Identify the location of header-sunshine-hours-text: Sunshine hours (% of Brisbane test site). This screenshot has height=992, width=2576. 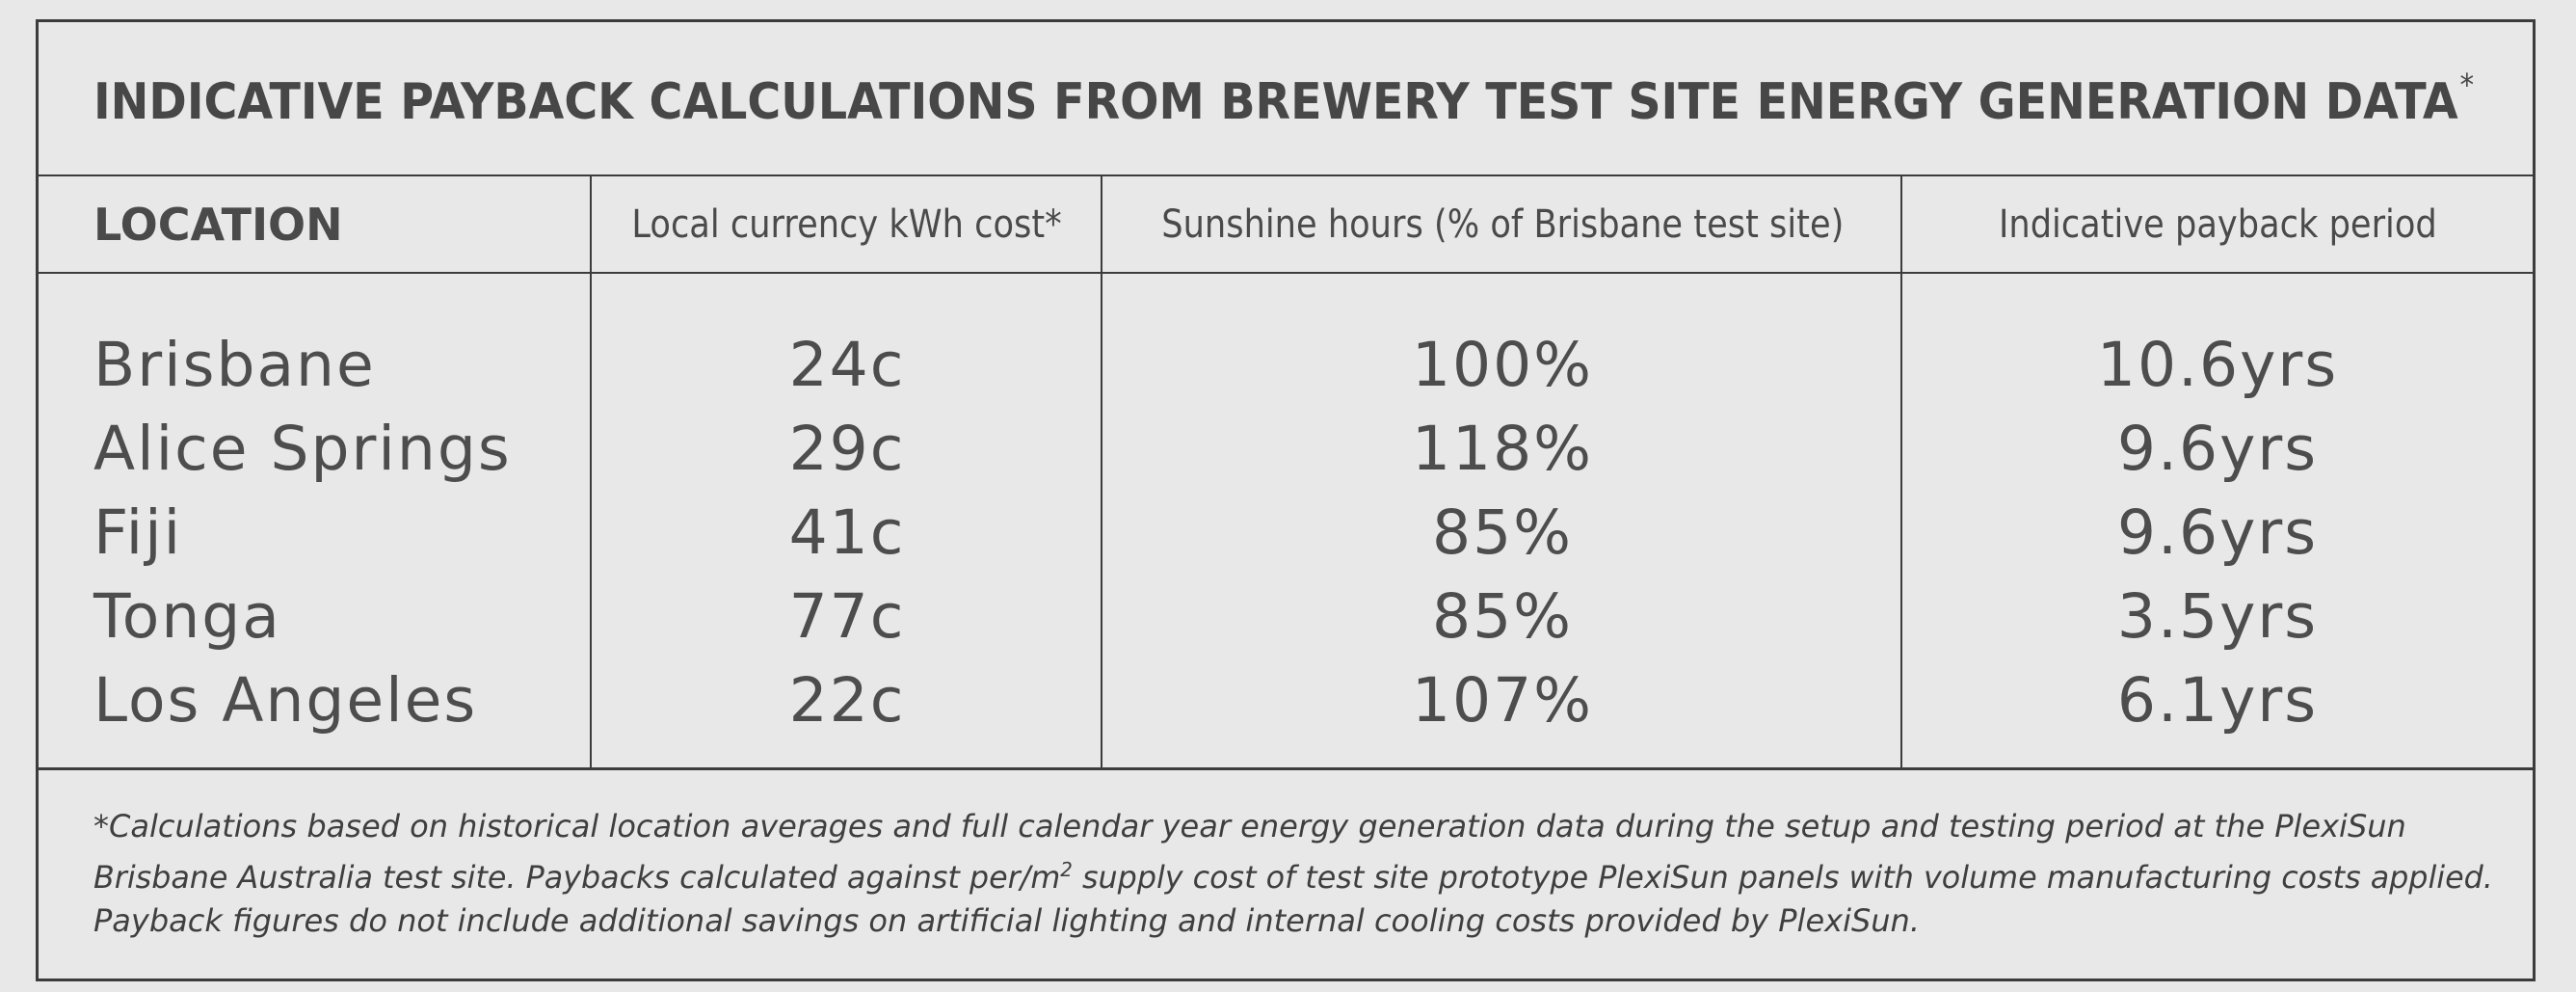
(1502, 224).